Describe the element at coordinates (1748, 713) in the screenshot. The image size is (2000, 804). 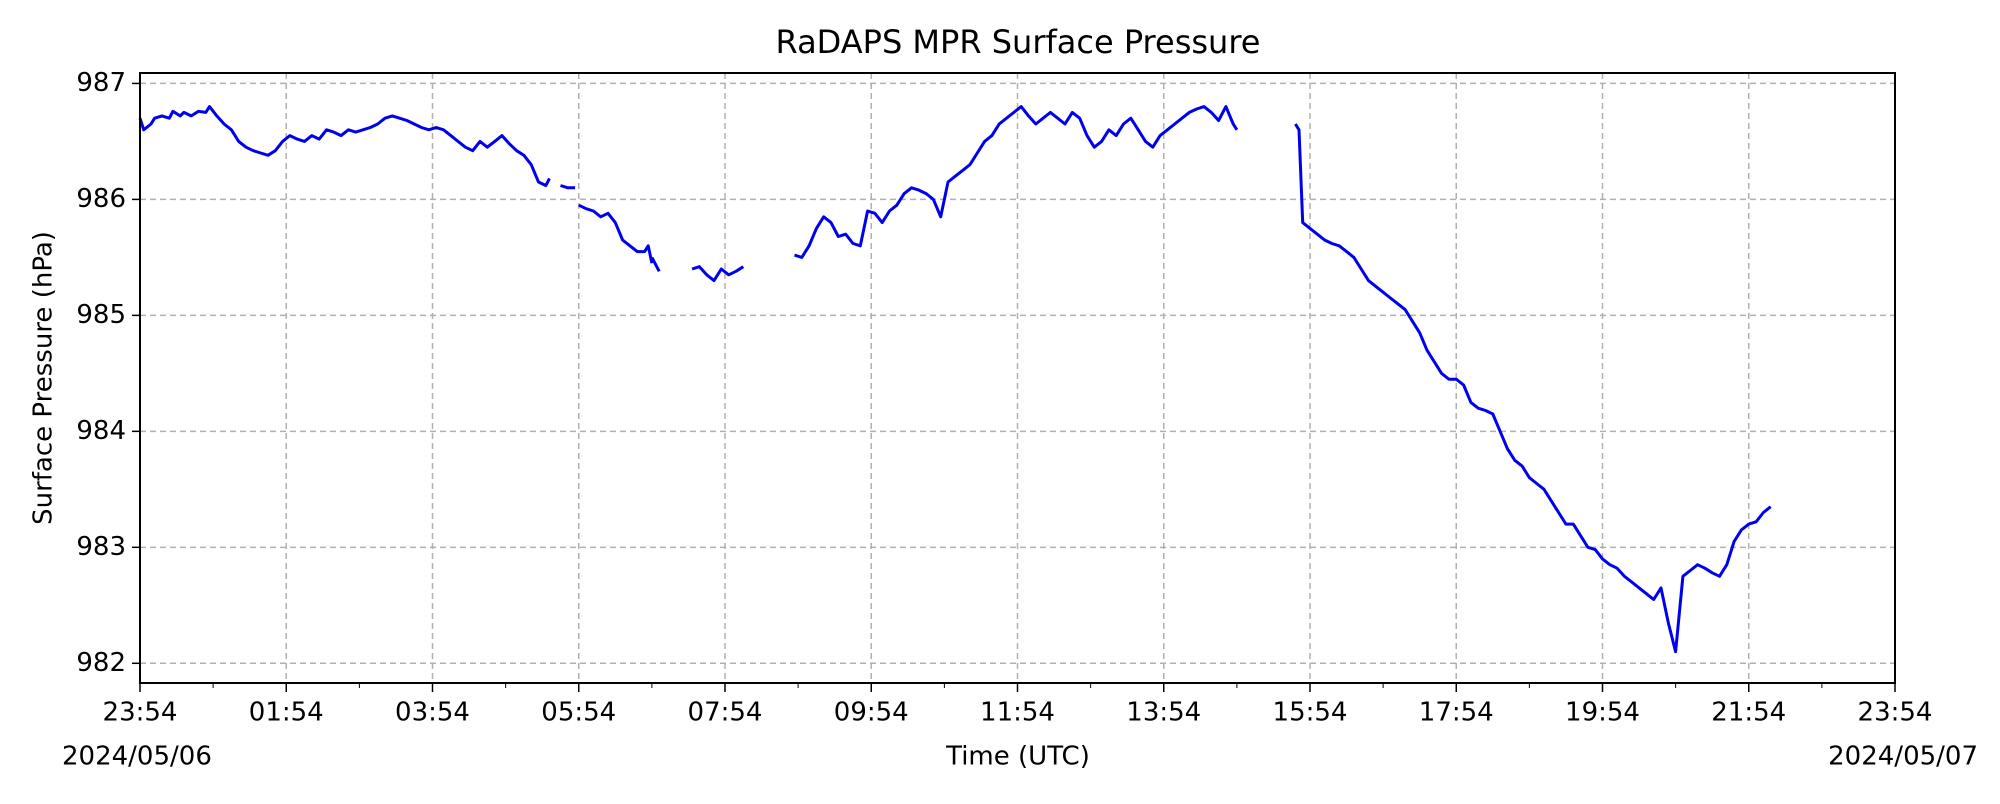
I see `x-tick-label: 21:54` at that location.